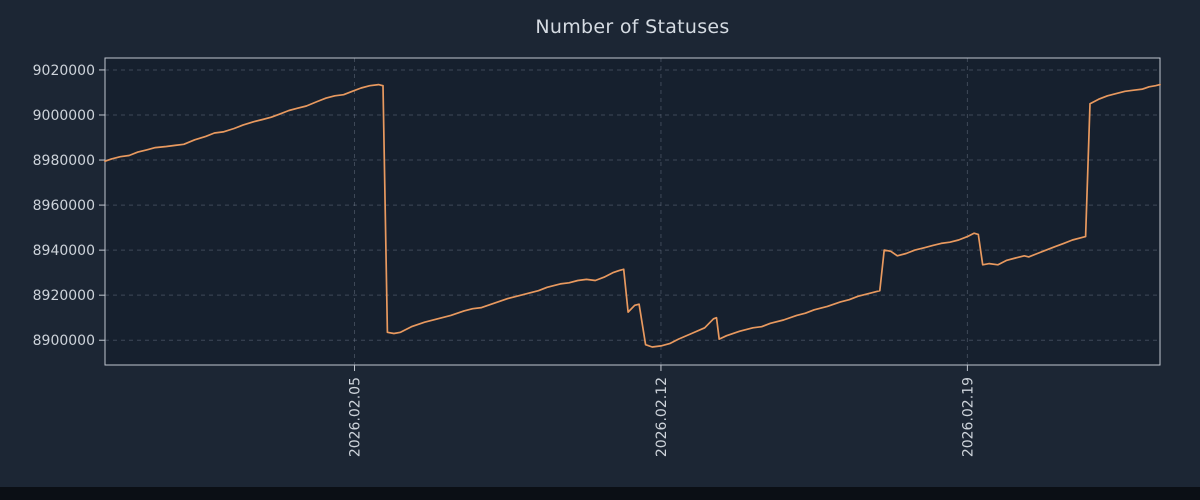 This screenshot has height=500, width=1200. What do you see at coordinates (64, 341) in the screenshot?
I see `y-tick-label: 8900000` at bounding box center [64, 341].